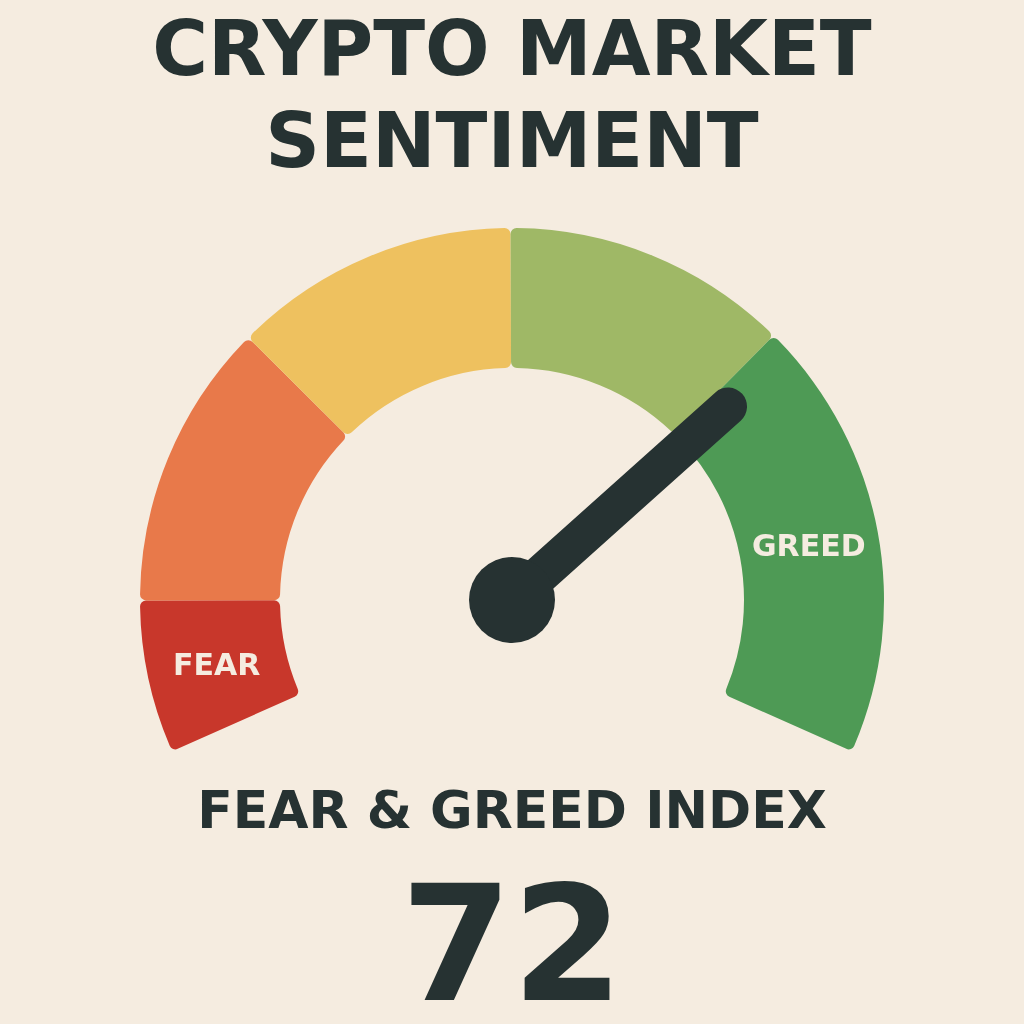  I want to click on text: FEAR & GREED INDEX, so click(512, 810).